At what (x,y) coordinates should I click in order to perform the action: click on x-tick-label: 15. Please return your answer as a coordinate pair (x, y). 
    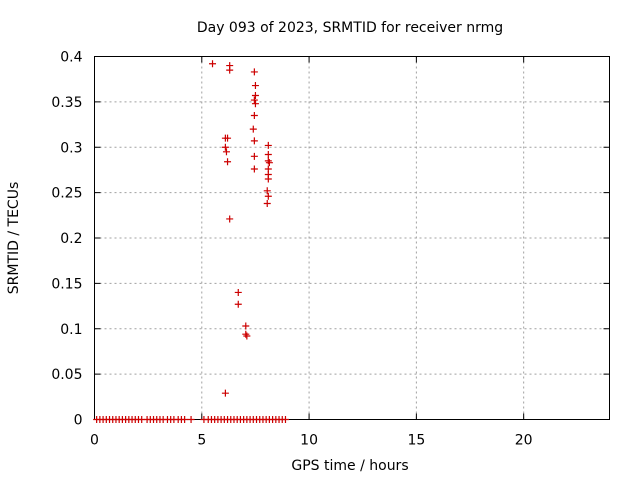
    Looking at the image, I should click on (416, 441).